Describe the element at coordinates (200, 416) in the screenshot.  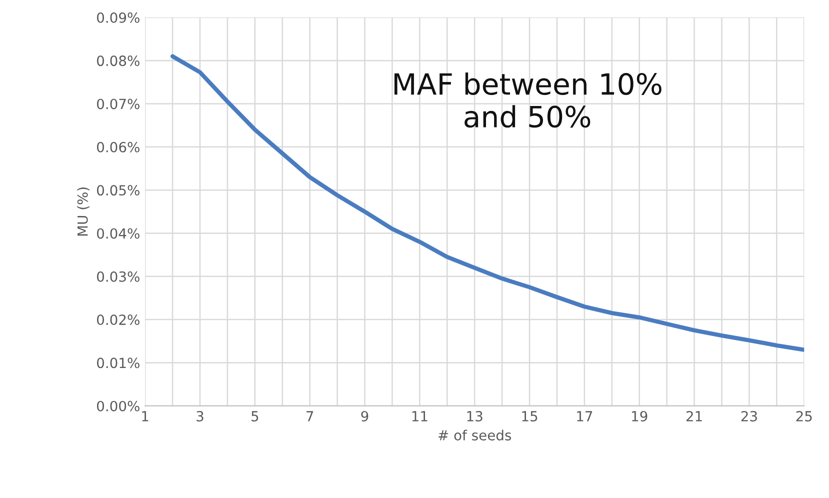
I see `x-tick-label: 3` at that location.